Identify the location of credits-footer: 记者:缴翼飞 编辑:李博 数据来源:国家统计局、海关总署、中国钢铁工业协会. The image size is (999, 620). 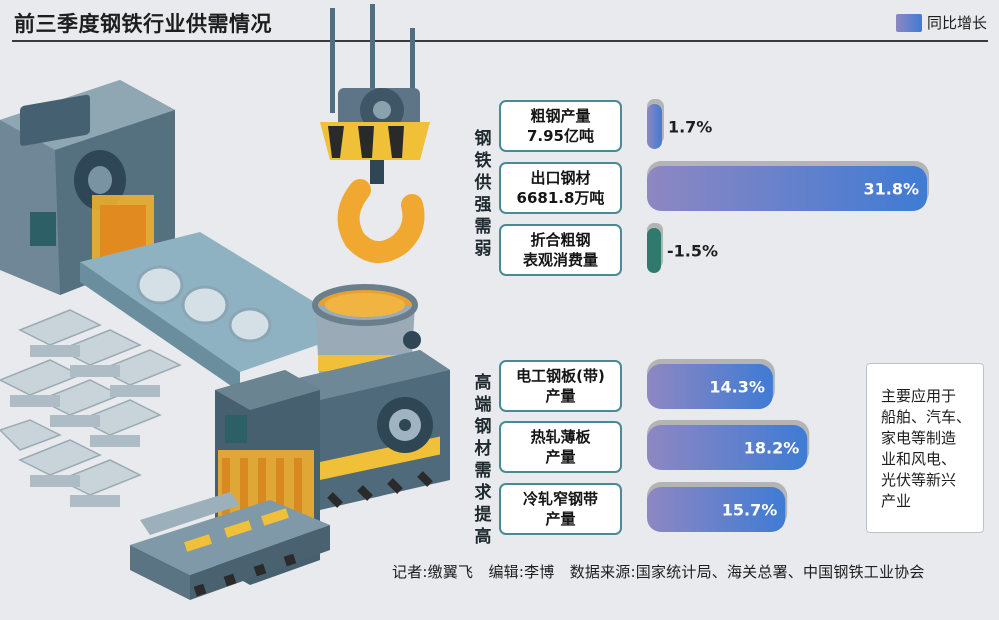
(658, 572).